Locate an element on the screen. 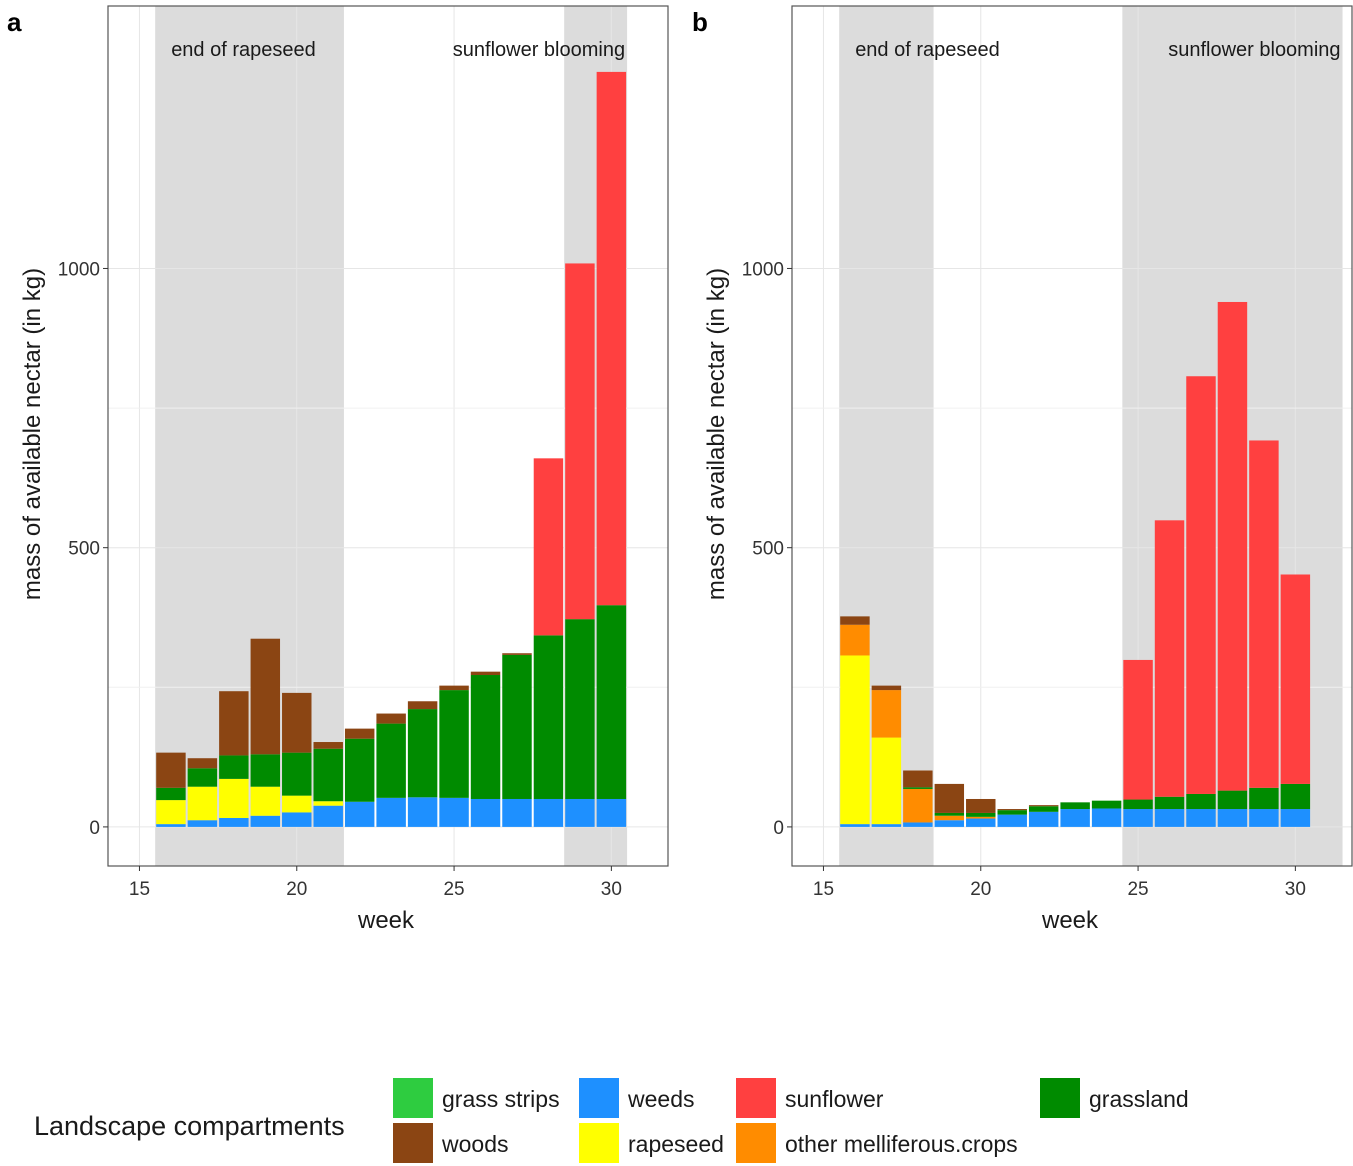  legend-item-grass_strips: grass strips is located at coordinates (475, 1098).